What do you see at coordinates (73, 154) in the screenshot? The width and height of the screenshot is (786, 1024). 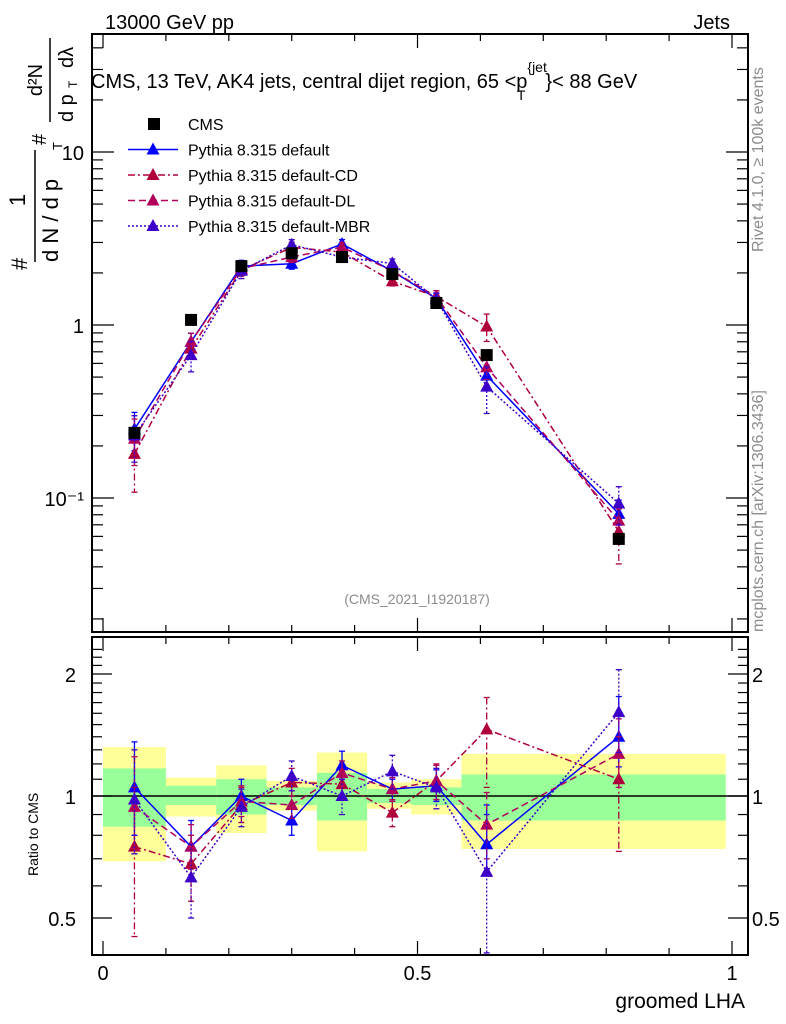 I see `y-tick-label: 10` at bounding box center [73, 154].